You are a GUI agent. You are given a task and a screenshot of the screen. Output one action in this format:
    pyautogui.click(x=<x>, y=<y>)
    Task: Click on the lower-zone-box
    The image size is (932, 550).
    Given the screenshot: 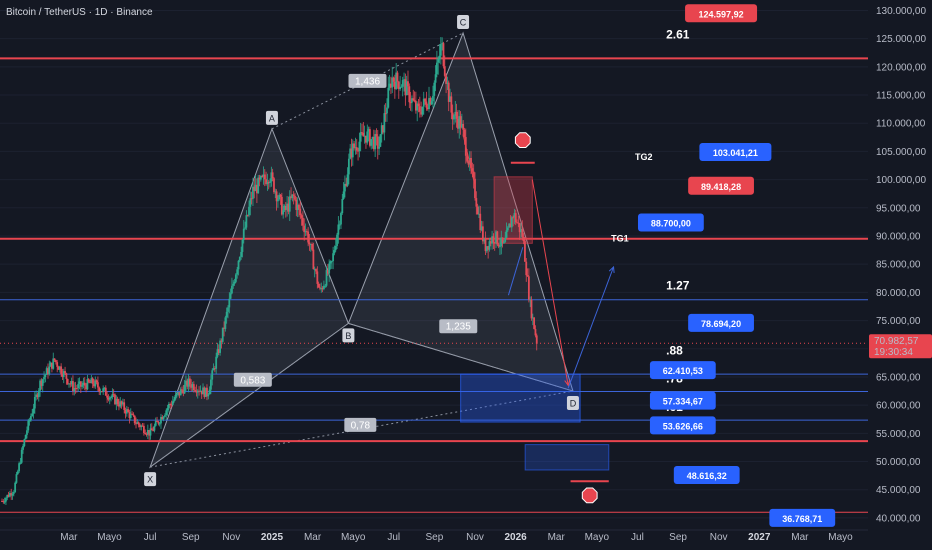 What is the action you would take?
    pyautogui.click(x=567, y=457)
    